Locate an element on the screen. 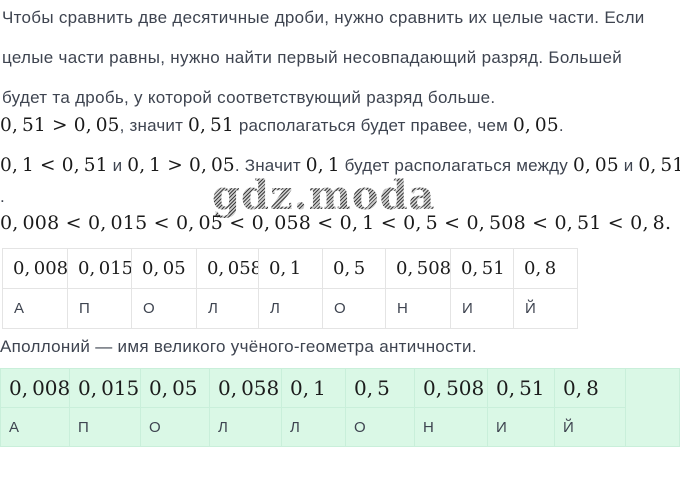 The image size is (680, 482). math-fragment: 0, 1 is located at coordinates (322, 165).